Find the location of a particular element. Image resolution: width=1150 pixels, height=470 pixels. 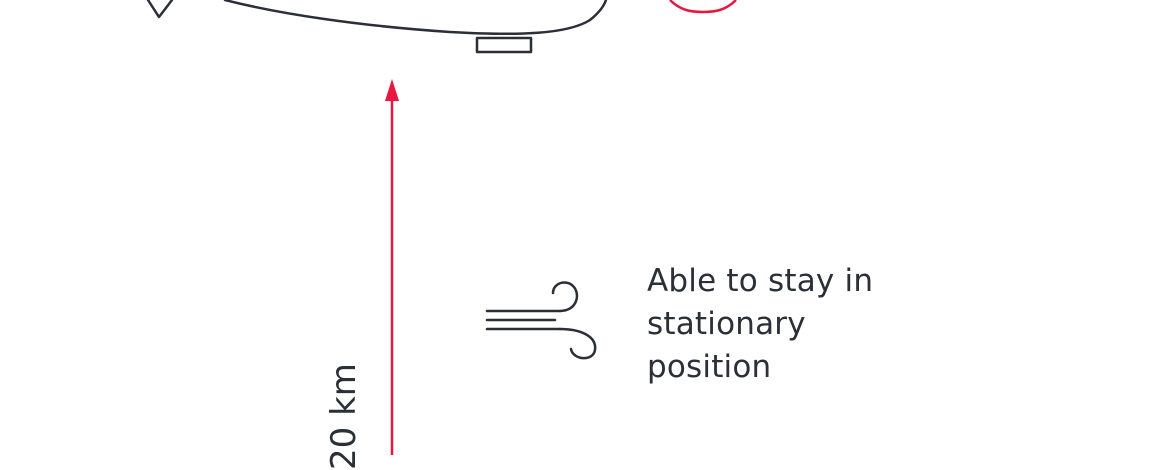

airship-fin is located at coordinates (160, 9).